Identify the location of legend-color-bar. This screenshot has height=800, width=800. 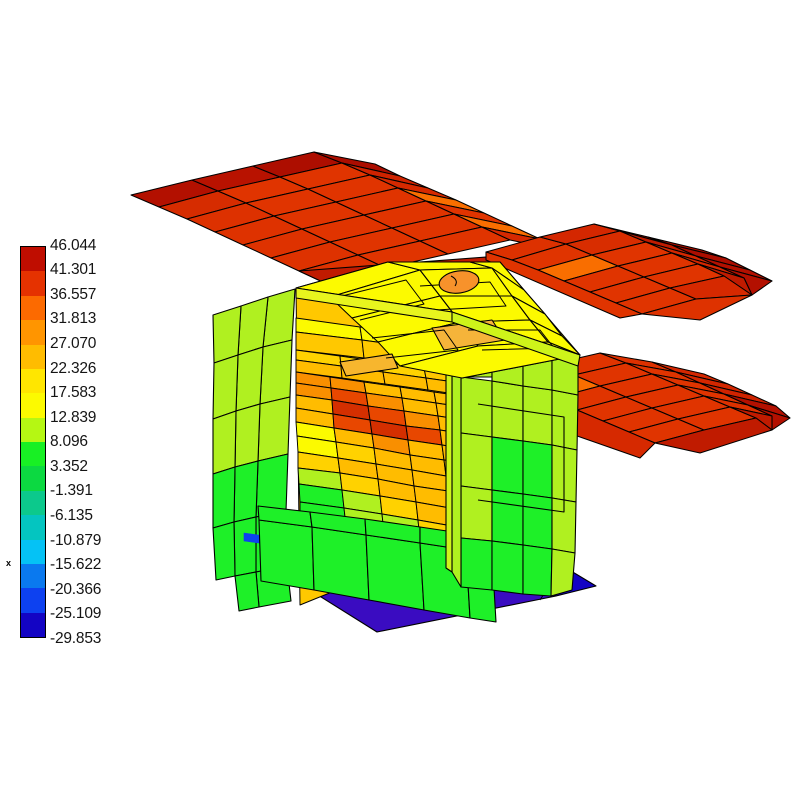
(33, 442).